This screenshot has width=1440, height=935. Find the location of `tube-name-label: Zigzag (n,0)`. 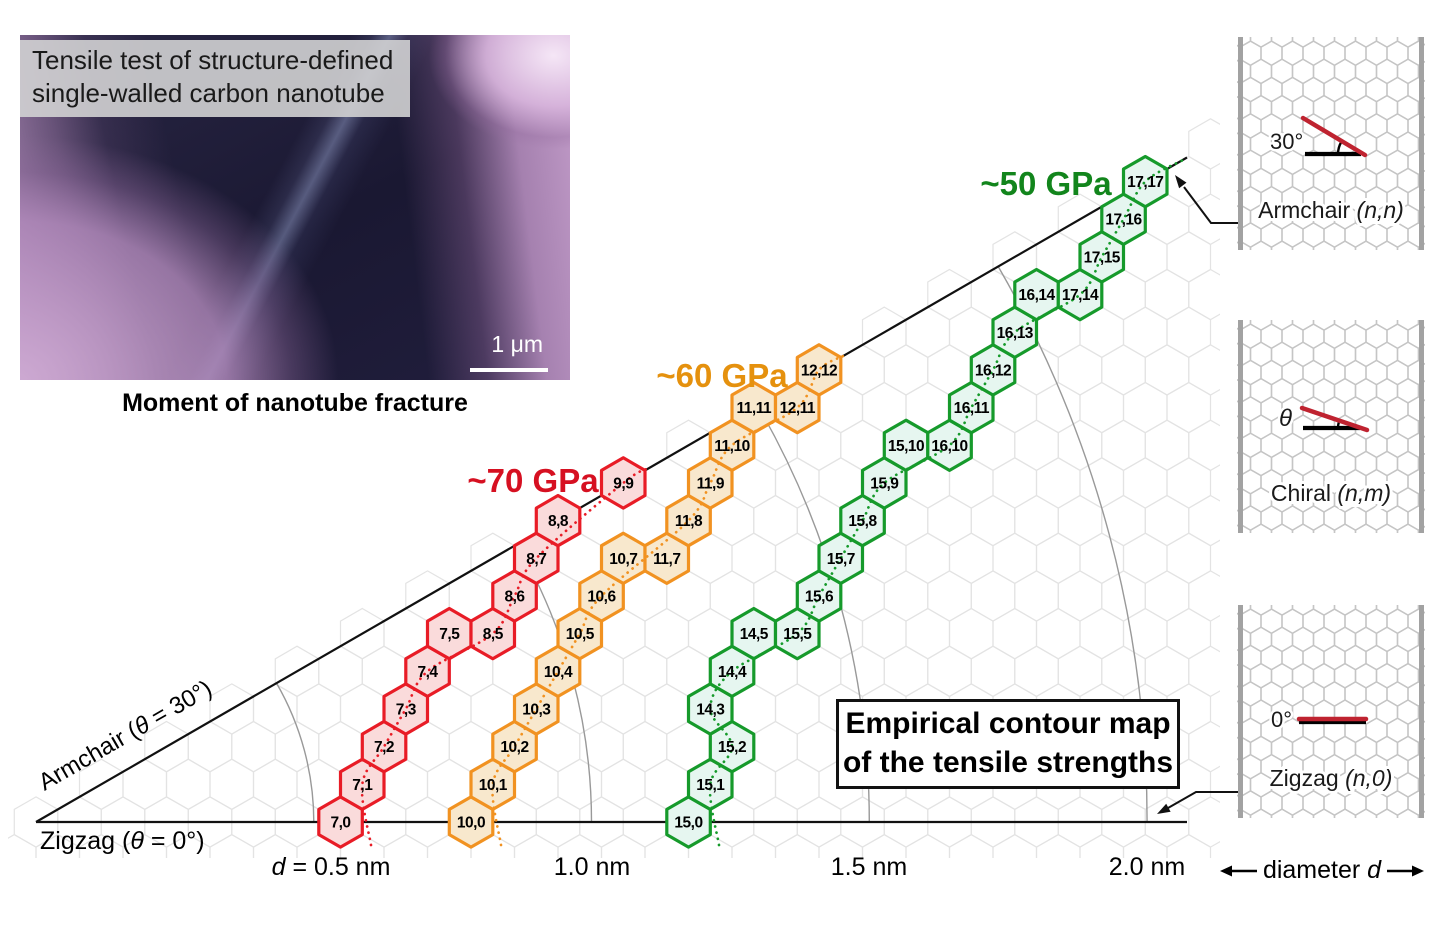

tube-name-label: Zigzag (n,0) is located at coordinates (1331, 778).